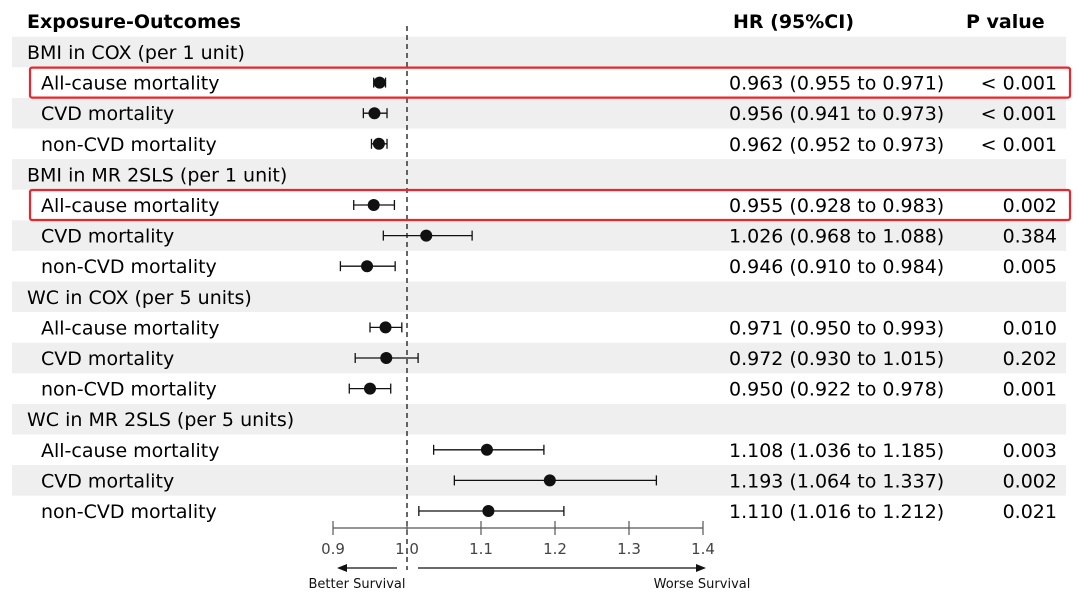 This screenshot has height=602, width=1079. I want to click on group-label: WC in MR 2SLS (per 5 units), so click(160, 420).